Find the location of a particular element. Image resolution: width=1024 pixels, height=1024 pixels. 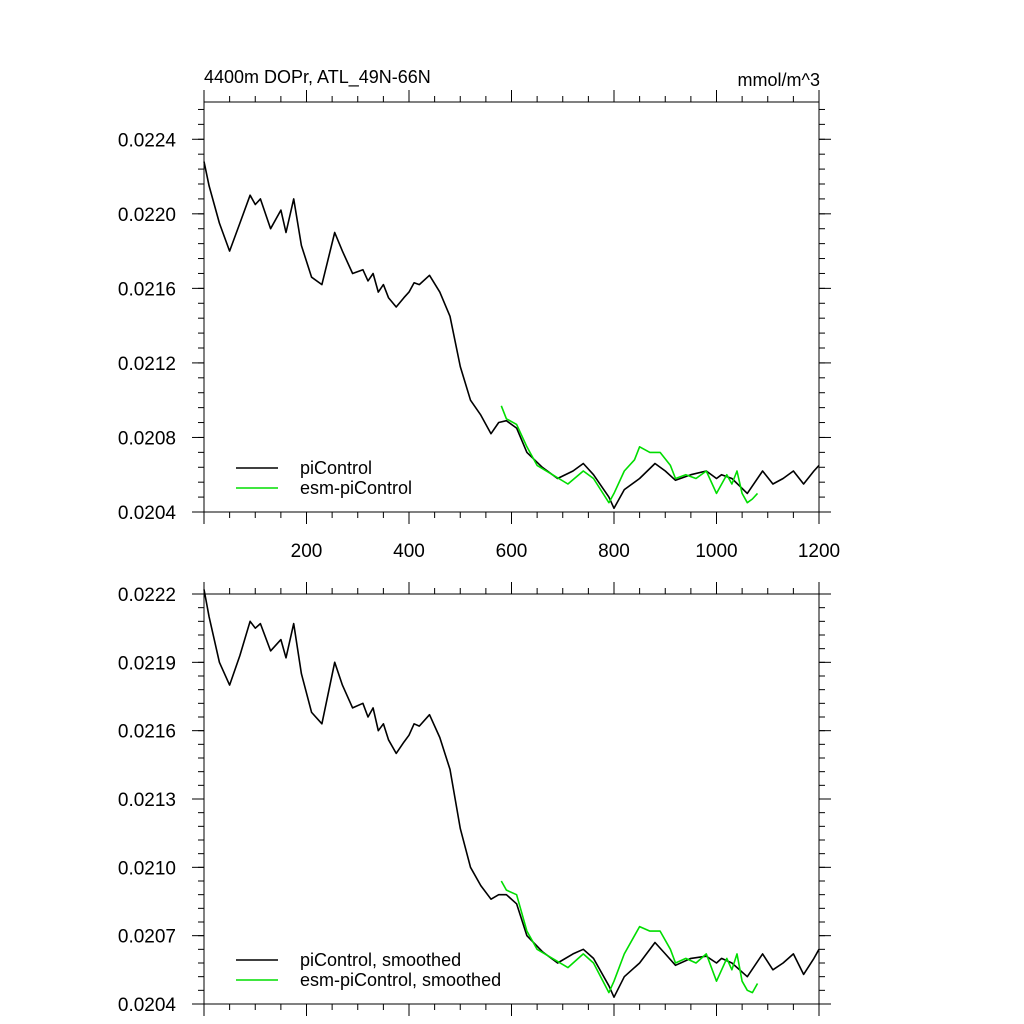

y-tick-label: 0.0213 is located at coordinates (147, 800).